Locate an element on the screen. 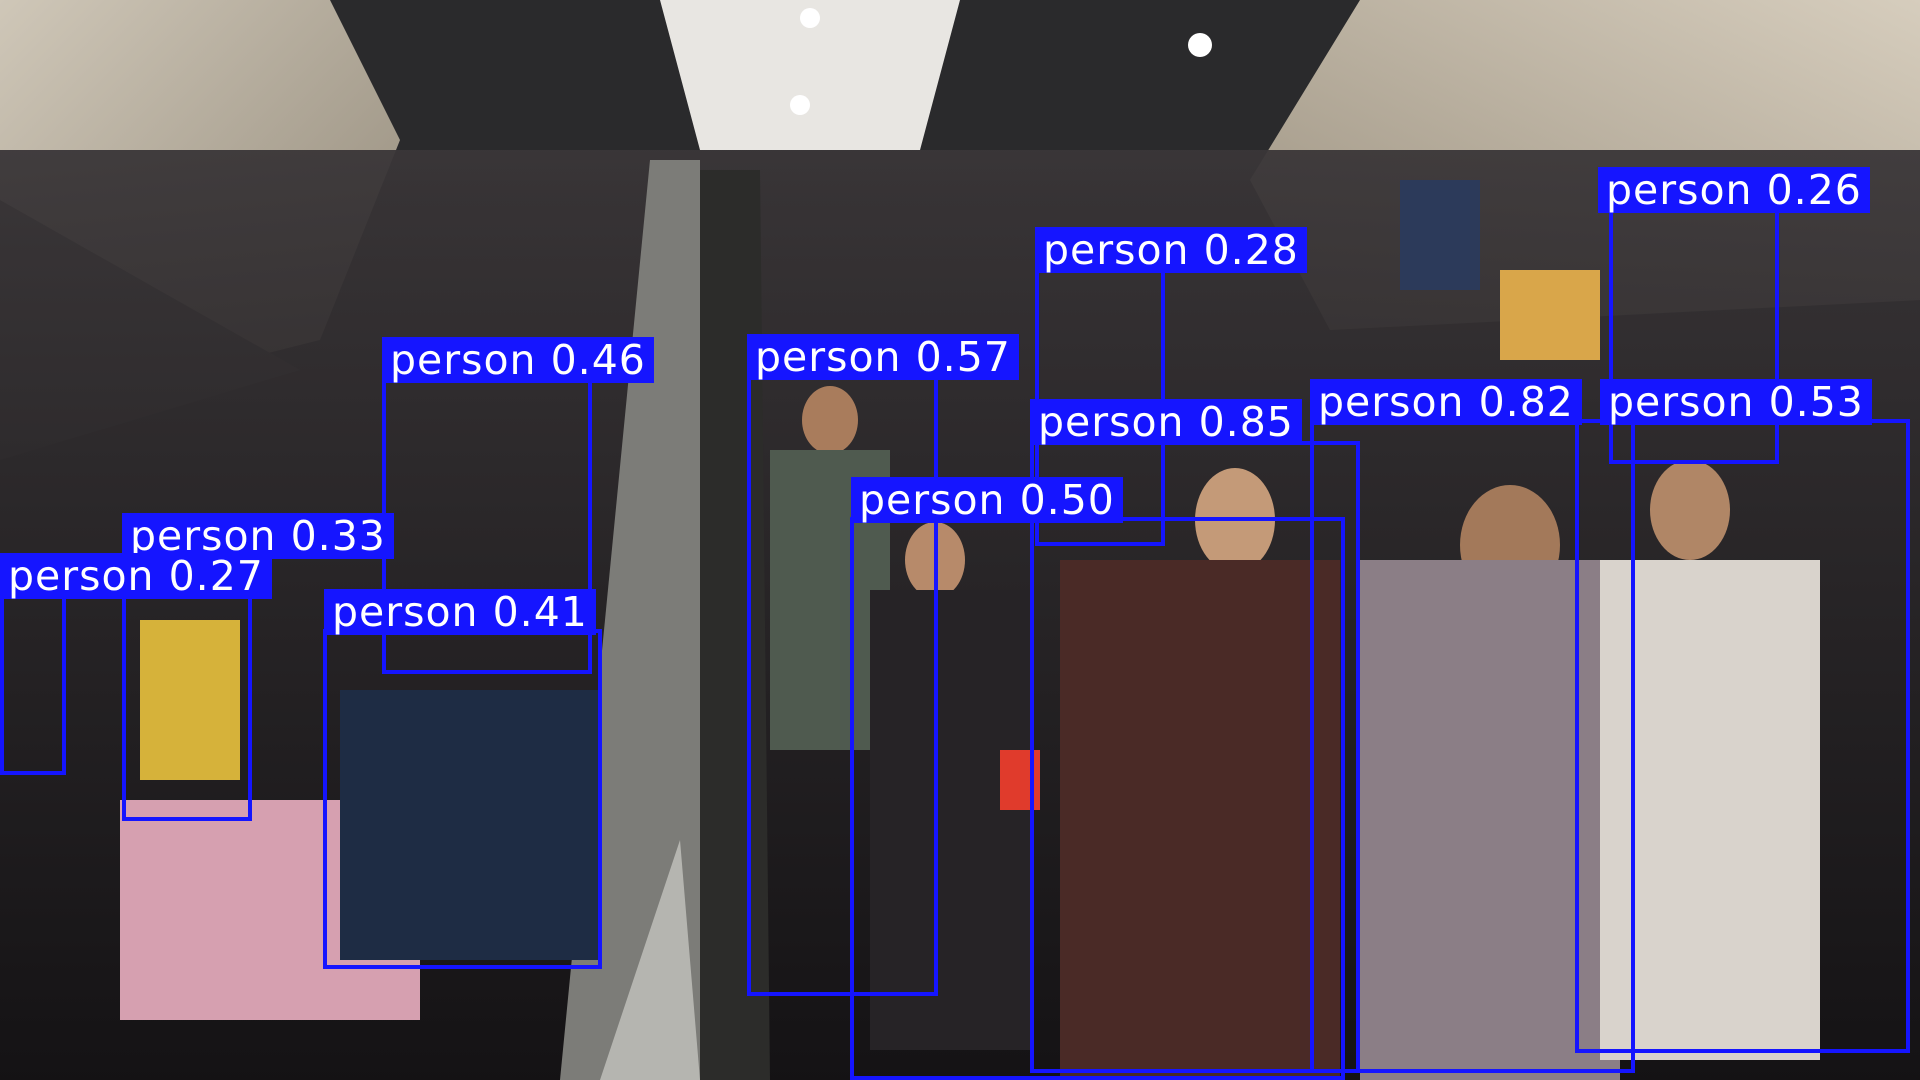  detection-label: person 0.26 is located at coordinates (1734, 190).